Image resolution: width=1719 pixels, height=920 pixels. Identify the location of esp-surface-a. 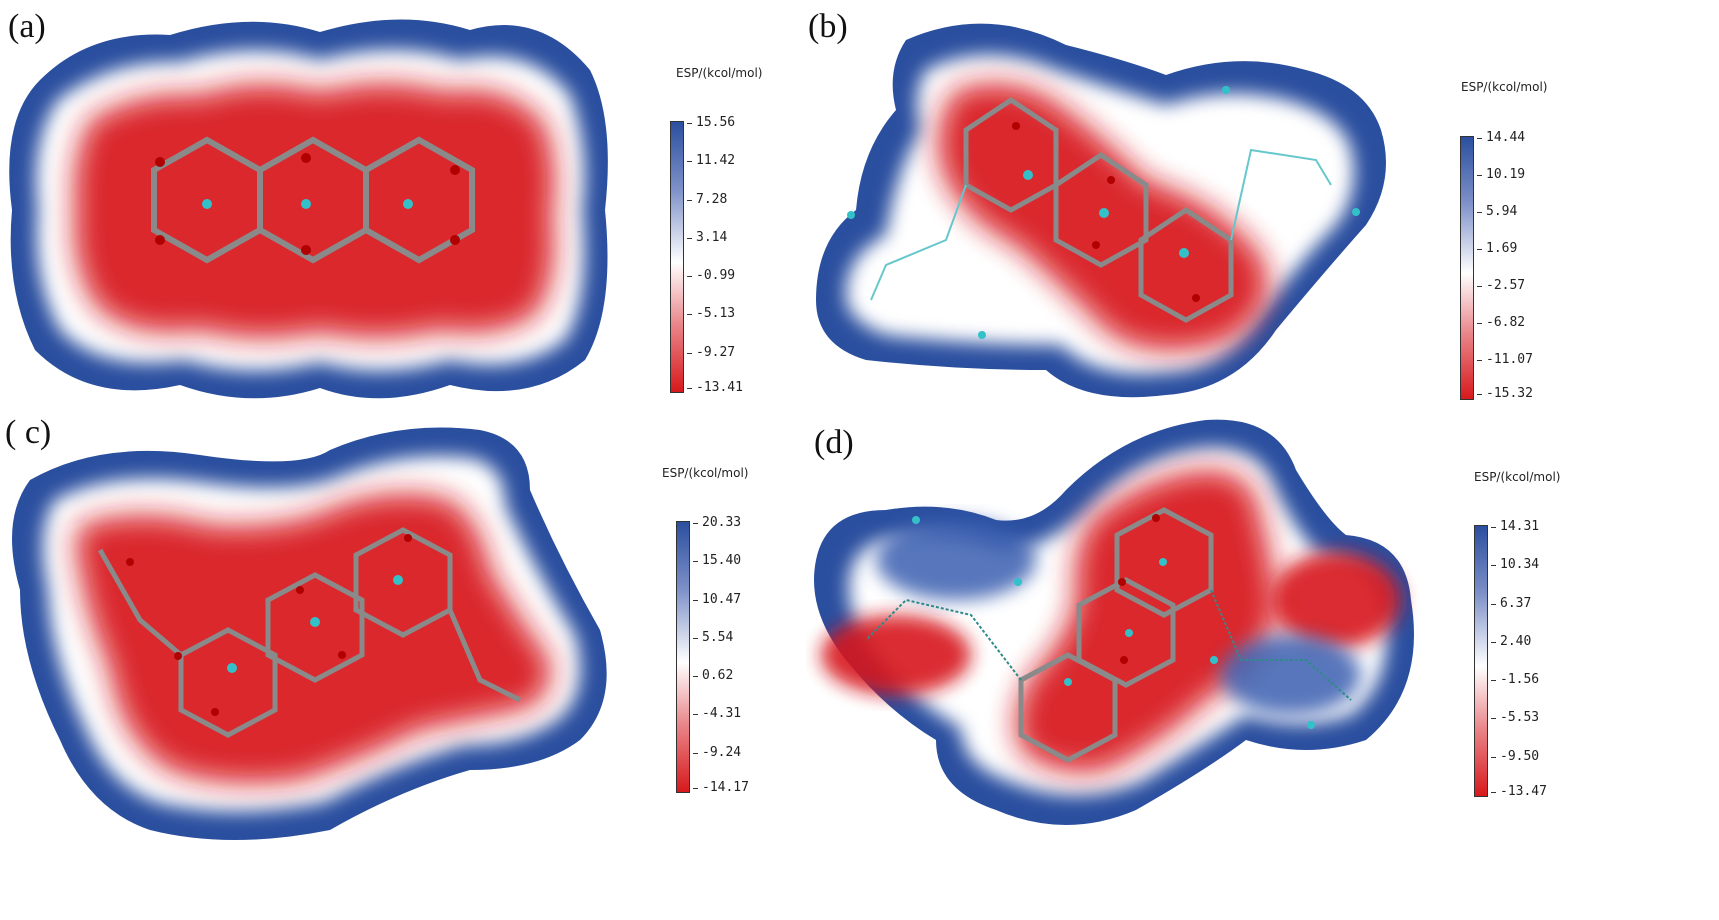
(308, 209).